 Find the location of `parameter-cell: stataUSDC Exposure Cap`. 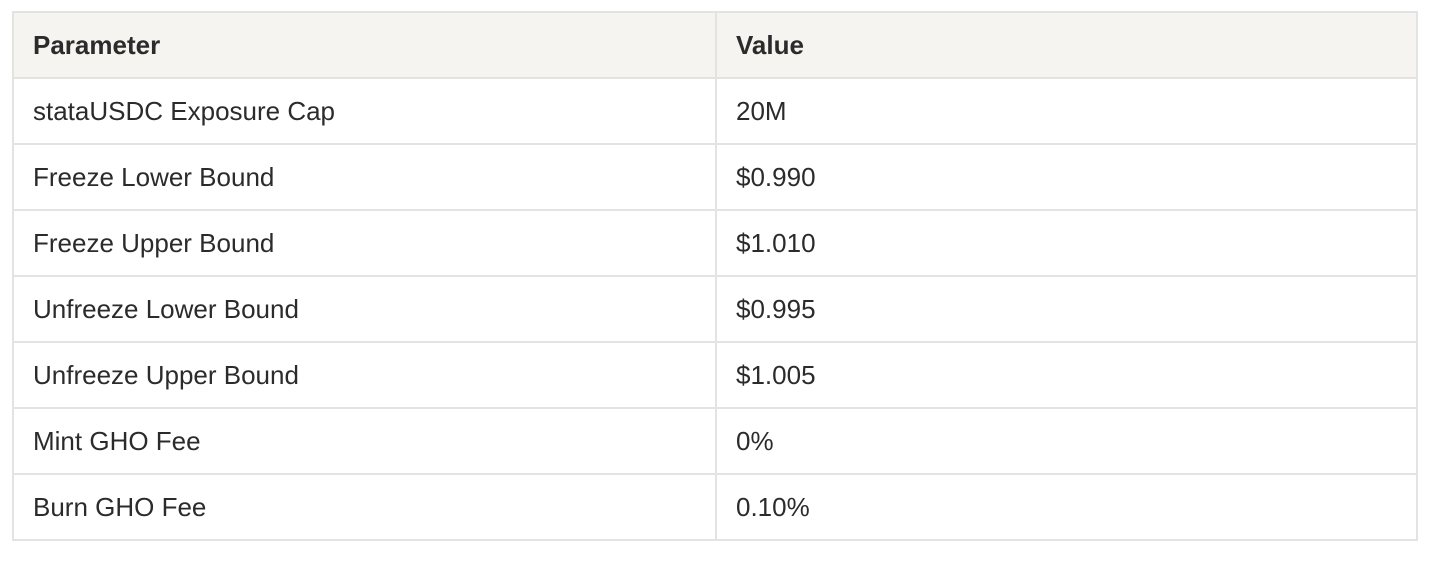

parameter-cell: stataUSDC Exposure Cap is located at coordinates (364, 111).